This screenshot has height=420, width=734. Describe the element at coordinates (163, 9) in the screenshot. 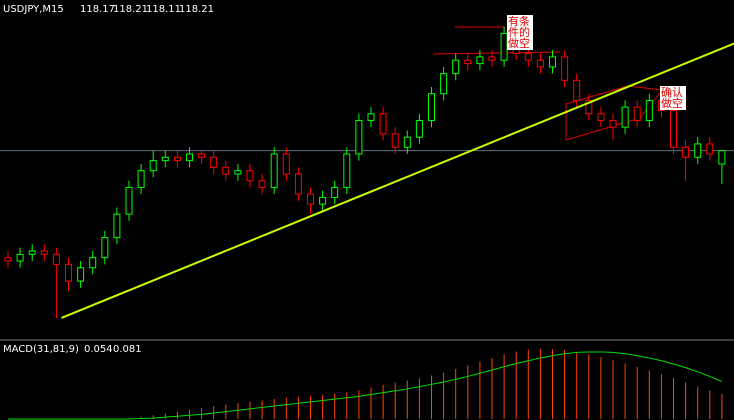

I see `header-value: 118.11` at that location.